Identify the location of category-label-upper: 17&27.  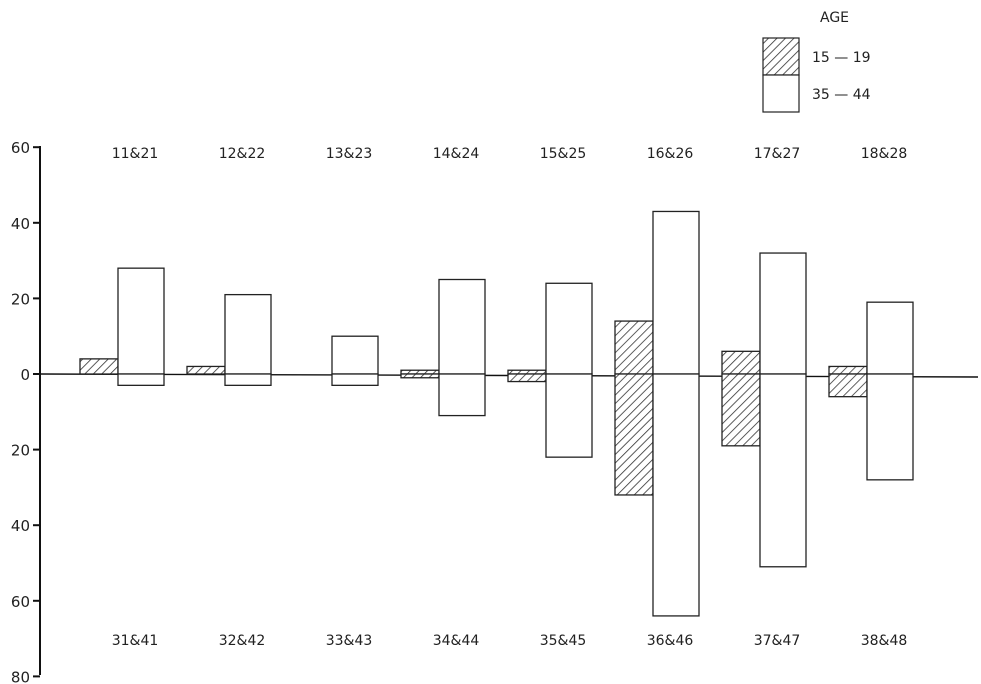
(777, 154).